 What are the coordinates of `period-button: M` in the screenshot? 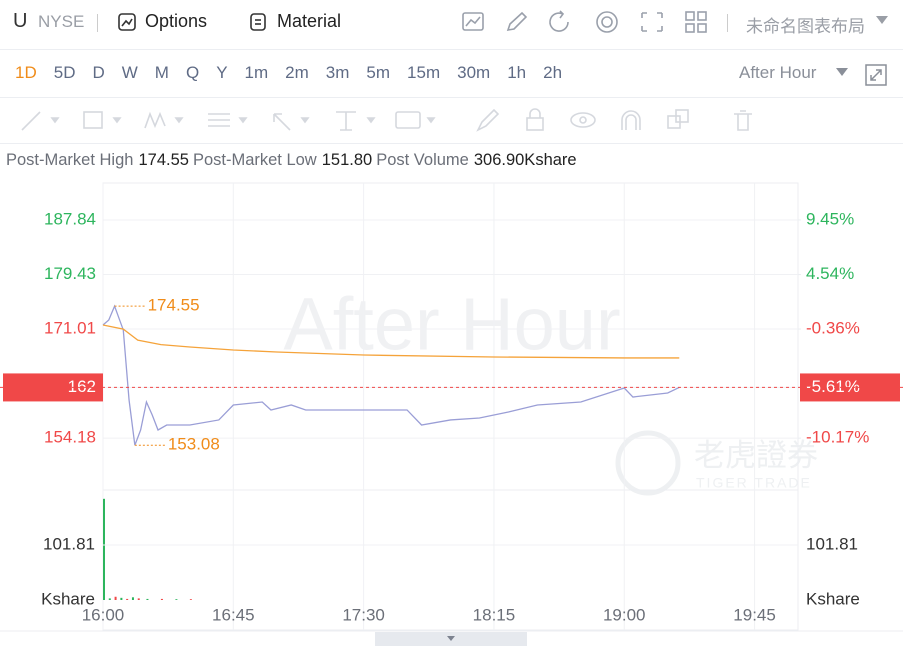 It's located at (161, 72).